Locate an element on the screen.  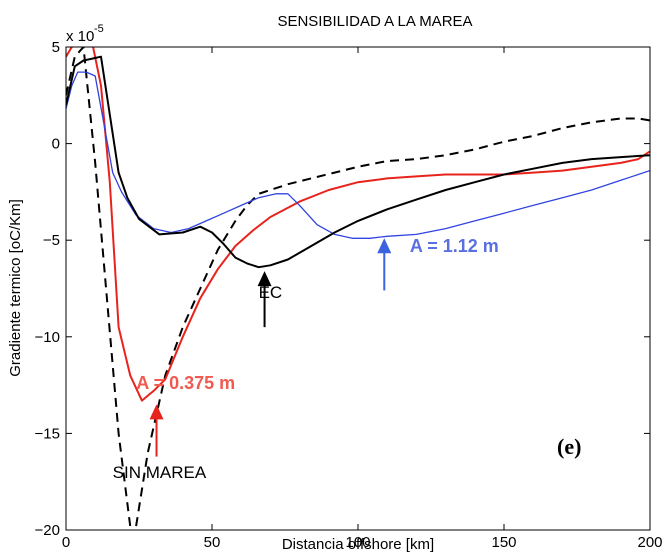
scale-factor-label: x 10 is located at coordinates (80, 36).